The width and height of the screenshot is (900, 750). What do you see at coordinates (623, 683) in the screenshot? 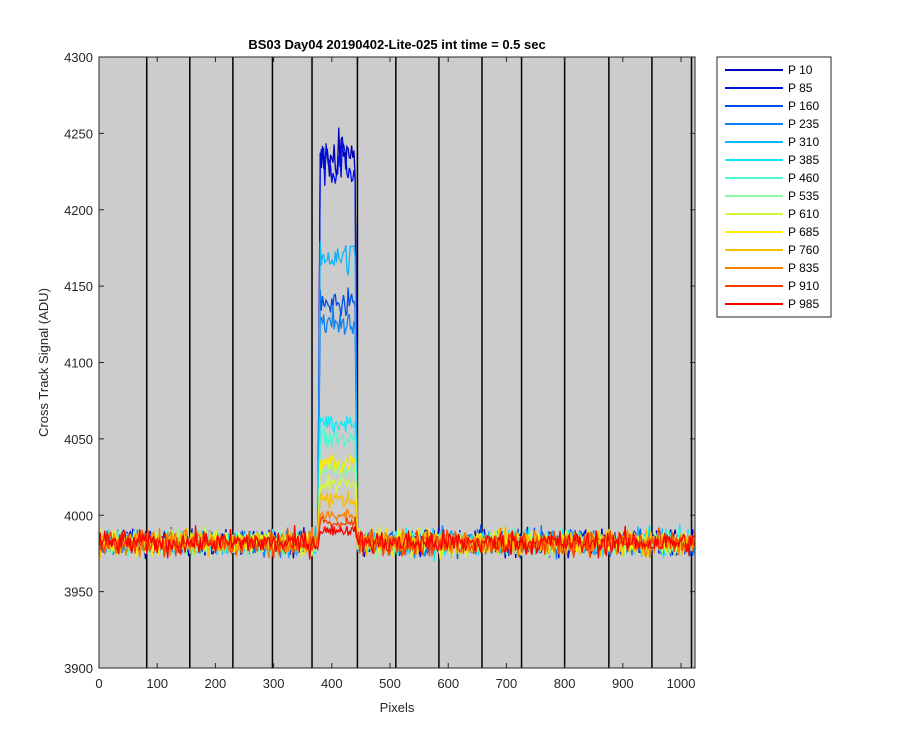
I see `x-tick-label: 900` at bounding box center [623, 683].